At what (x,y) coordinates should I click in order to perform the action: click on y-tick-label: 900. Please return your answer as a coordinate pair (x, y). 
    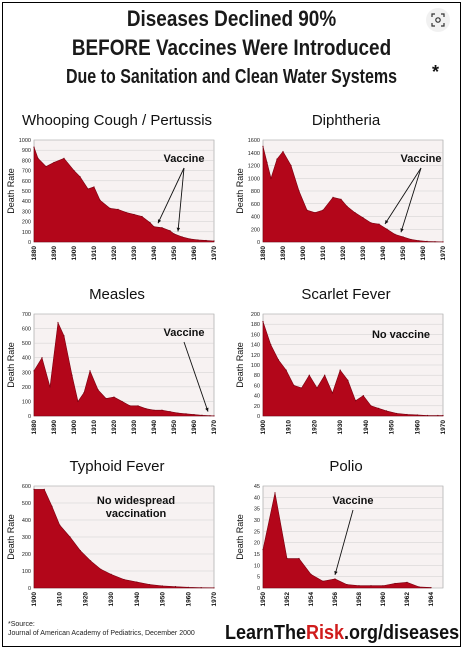
    Looking at the image, I should click on (26, 151).